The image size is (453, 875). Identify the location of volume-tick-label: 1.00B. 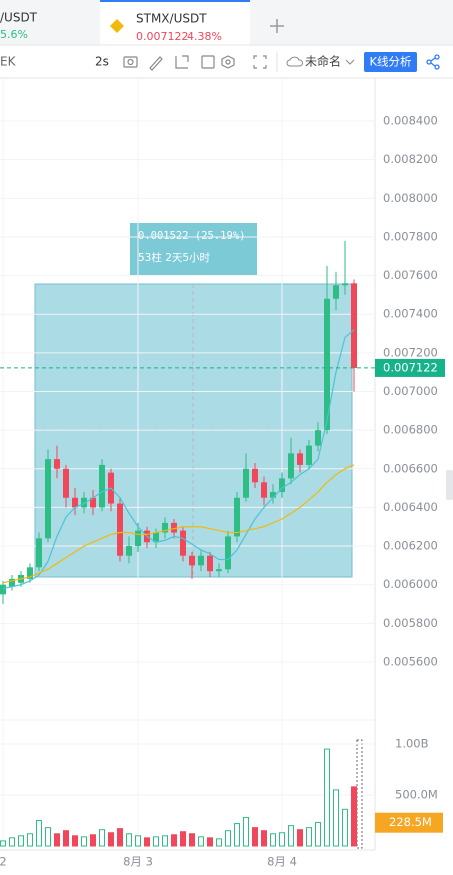
(412, 744).